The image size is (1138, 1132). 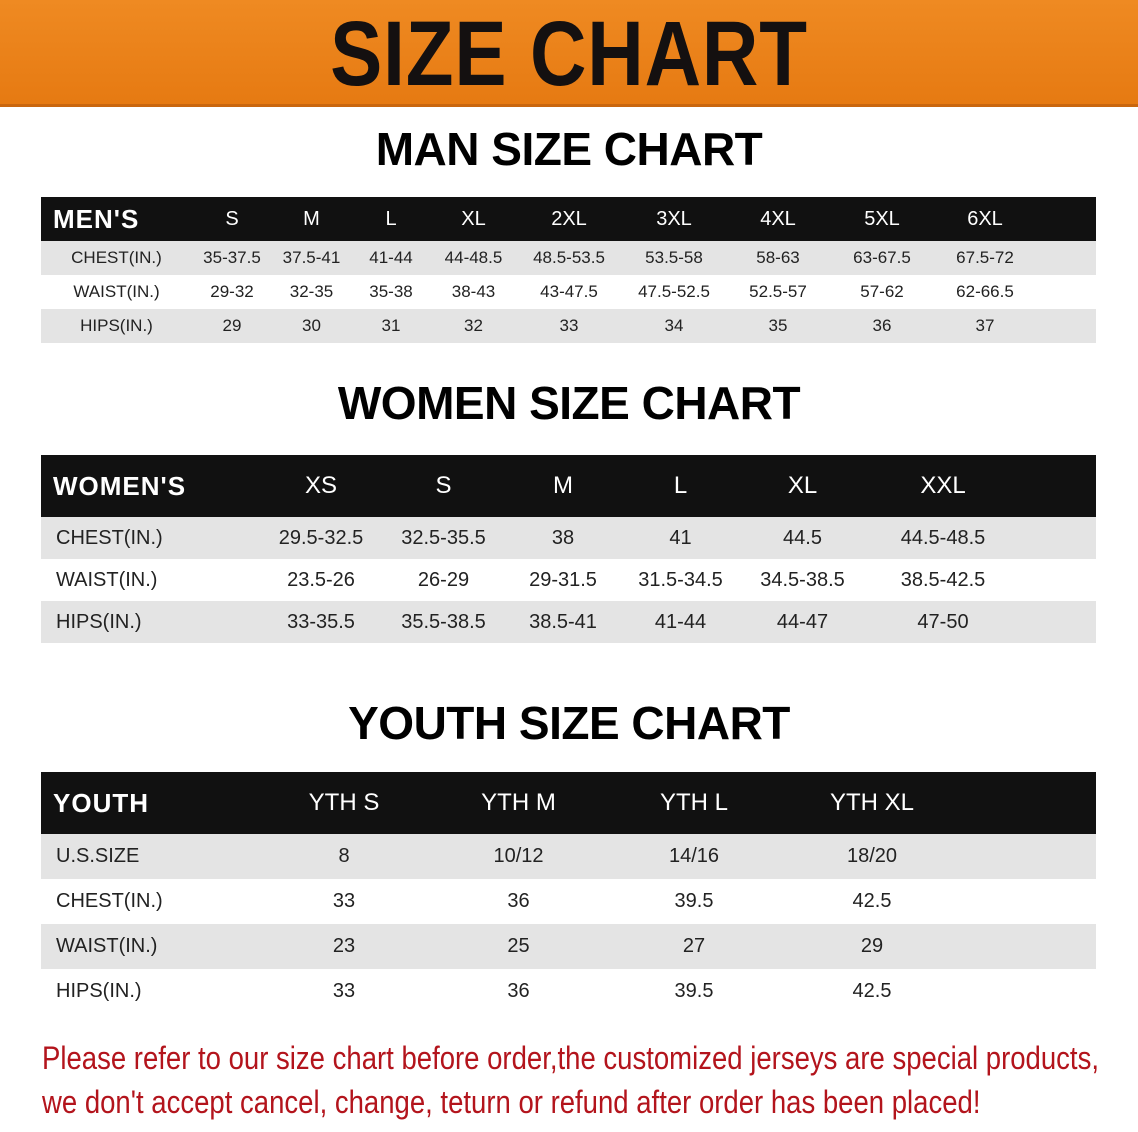 What do you see at coordinates (778, 326) in the screenshot?
I see `measurement-value: 35` at bounding box center [778, 326].